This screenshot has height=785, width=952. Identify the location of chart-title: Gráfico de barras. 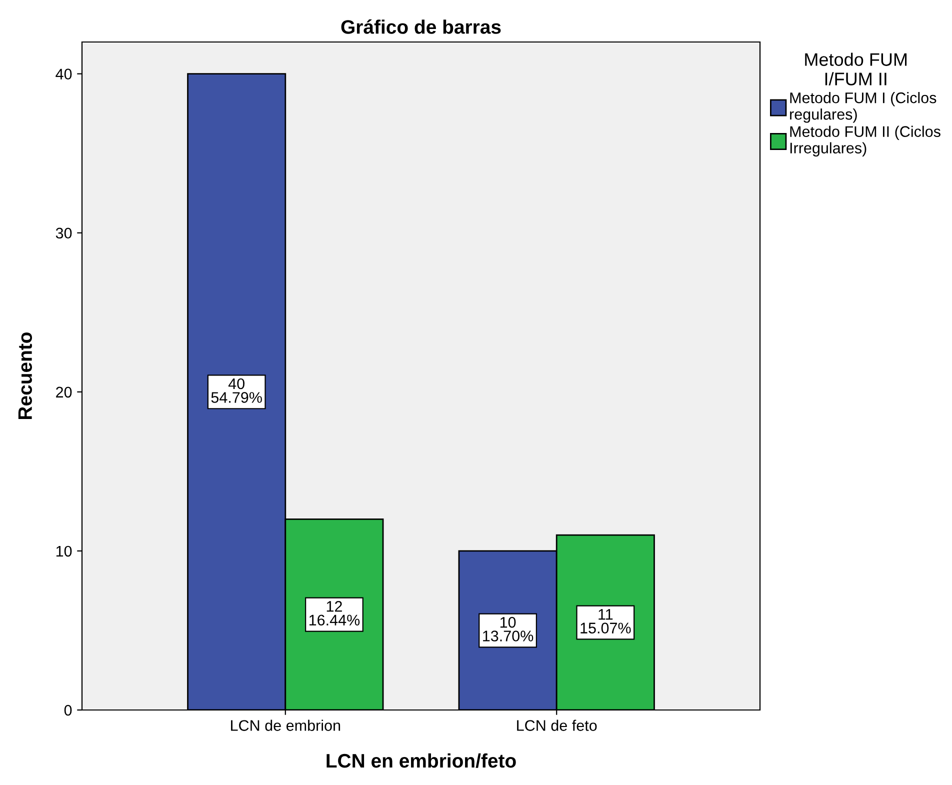
(421, 26).